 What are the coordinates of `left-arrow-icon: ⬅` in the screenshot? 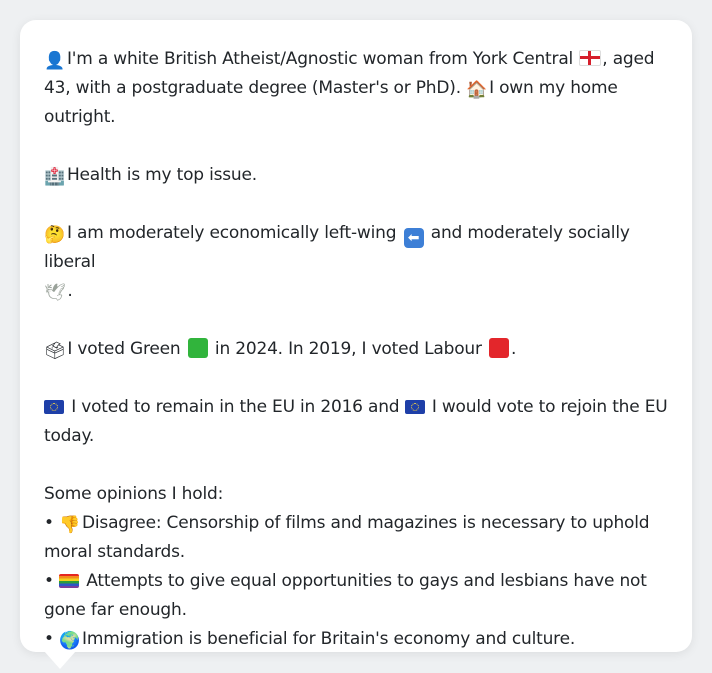 It's located at (413, 238).